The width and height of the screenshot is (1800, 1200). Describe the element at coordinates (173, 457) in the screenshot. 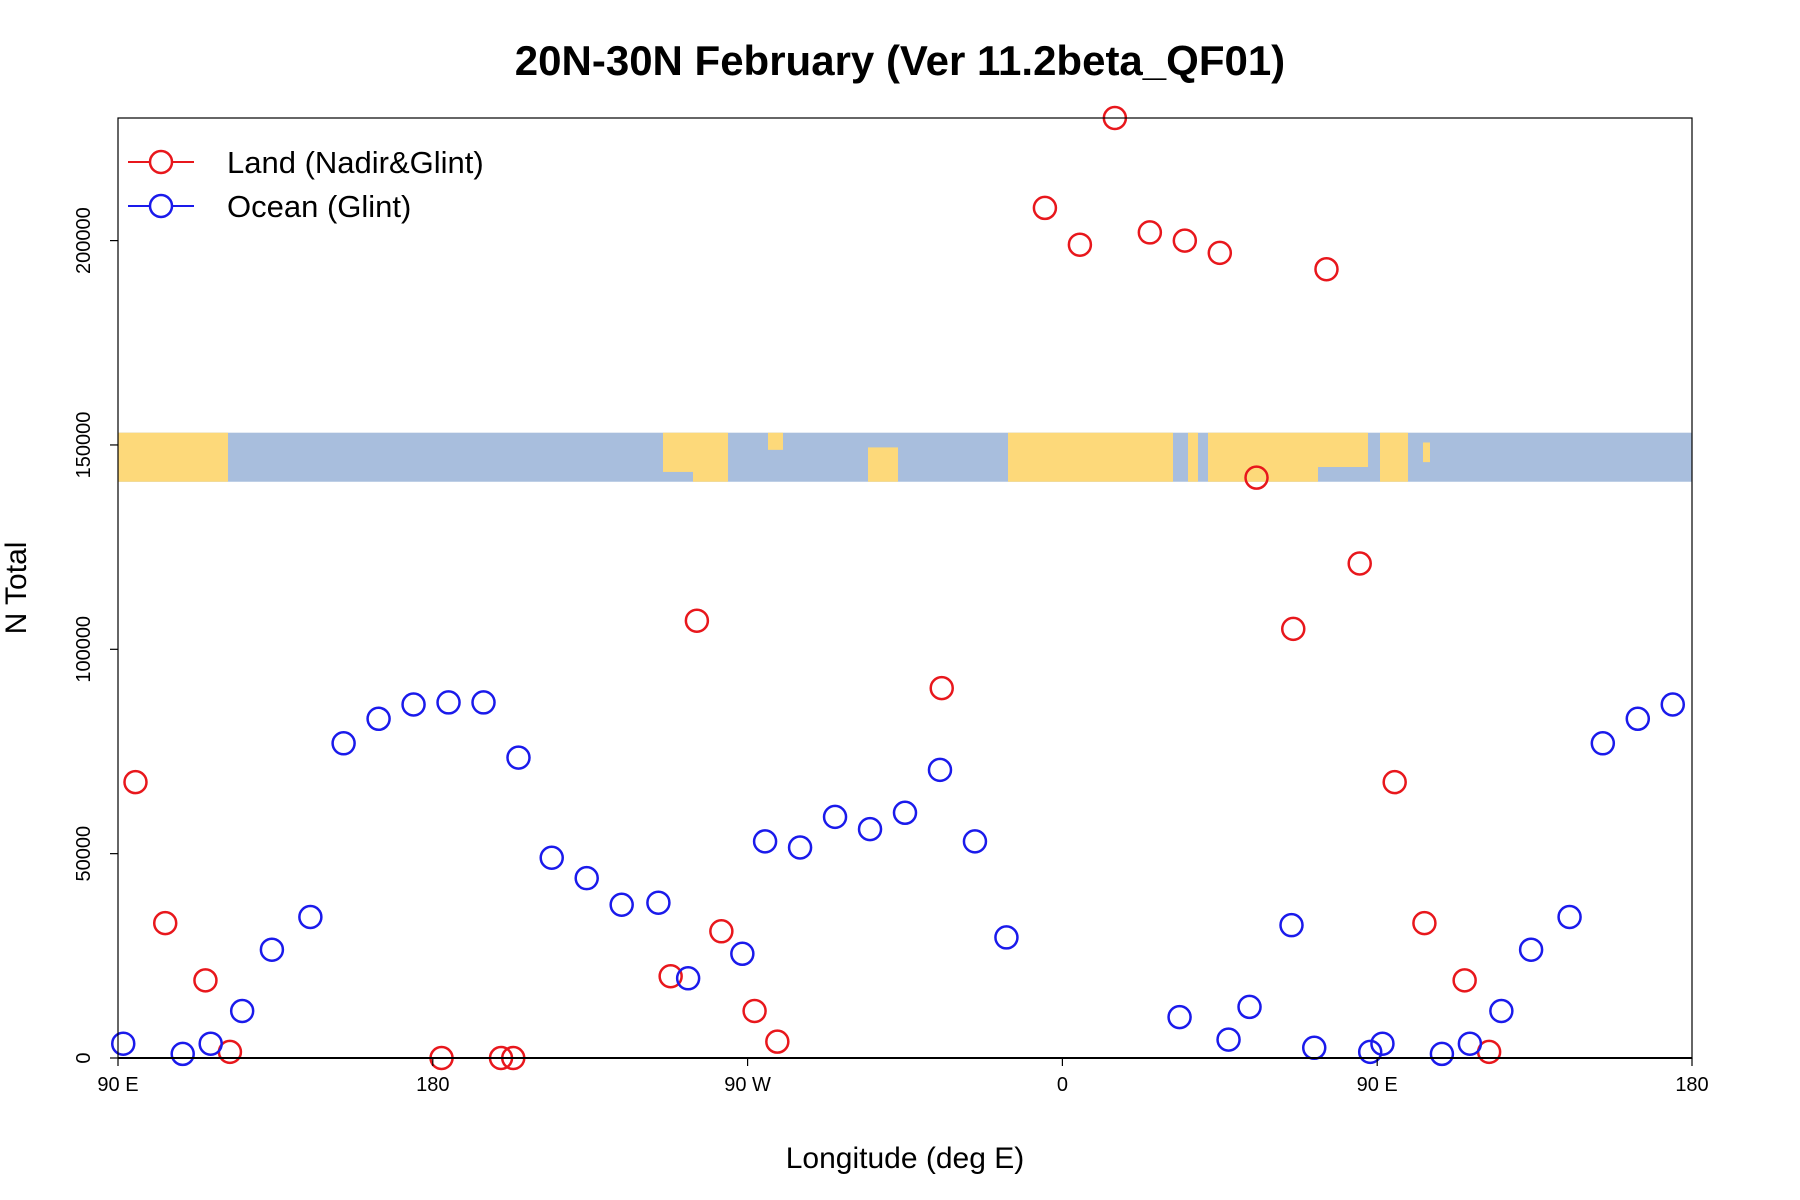

I see `map-land-asia-west` at that location.